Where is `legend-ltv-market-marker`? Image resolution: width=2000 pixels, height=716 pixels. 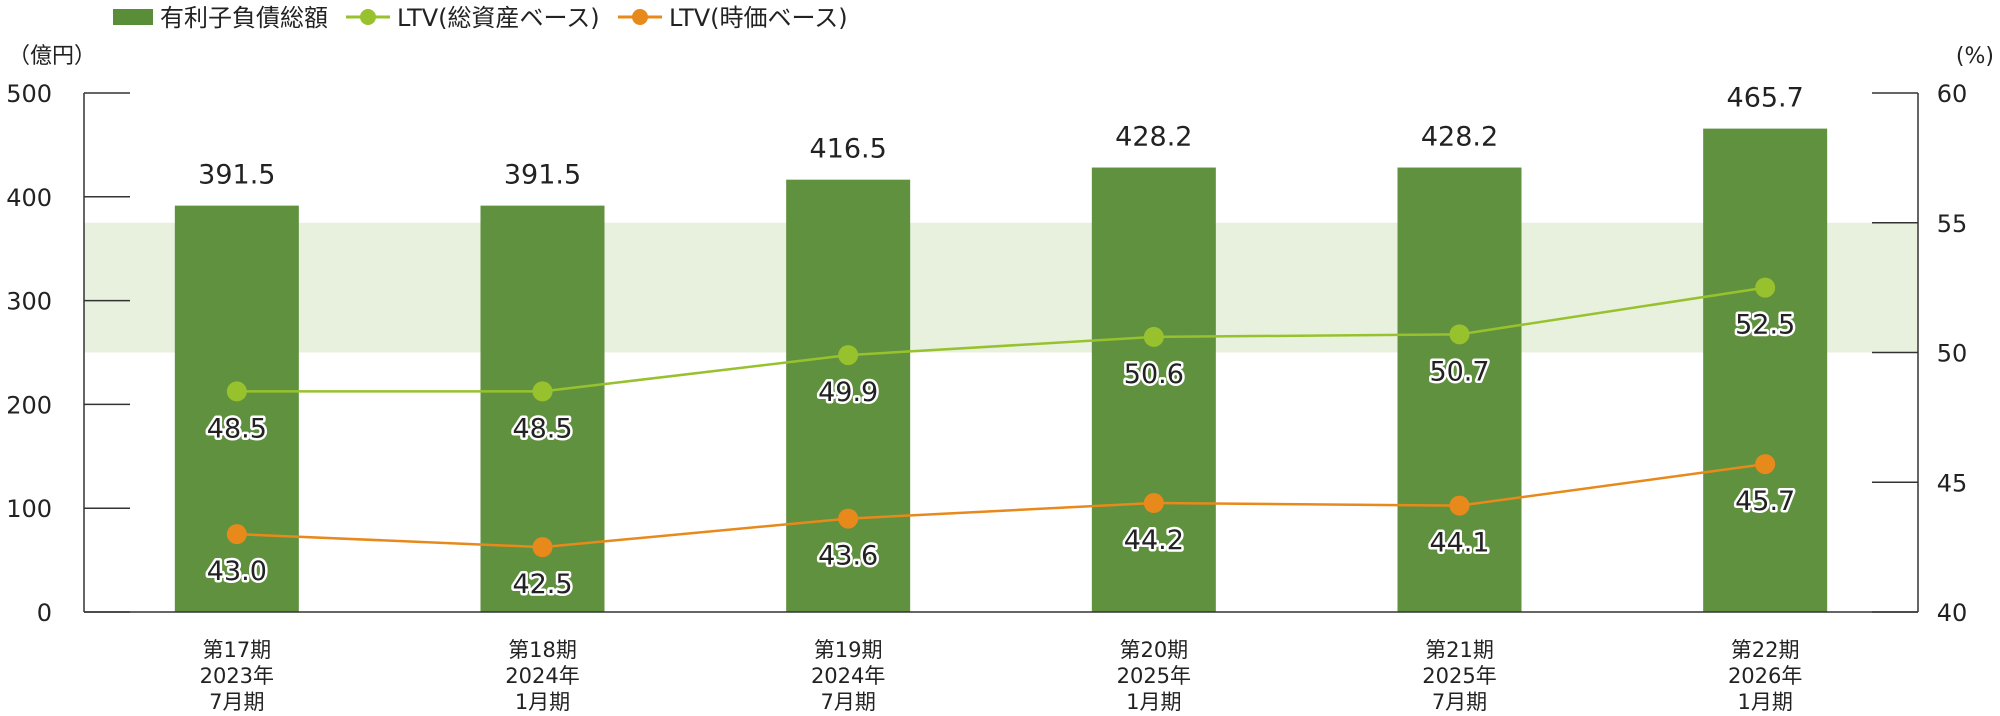
legend-ltv-market-marker is located at coordinates (640, 17).